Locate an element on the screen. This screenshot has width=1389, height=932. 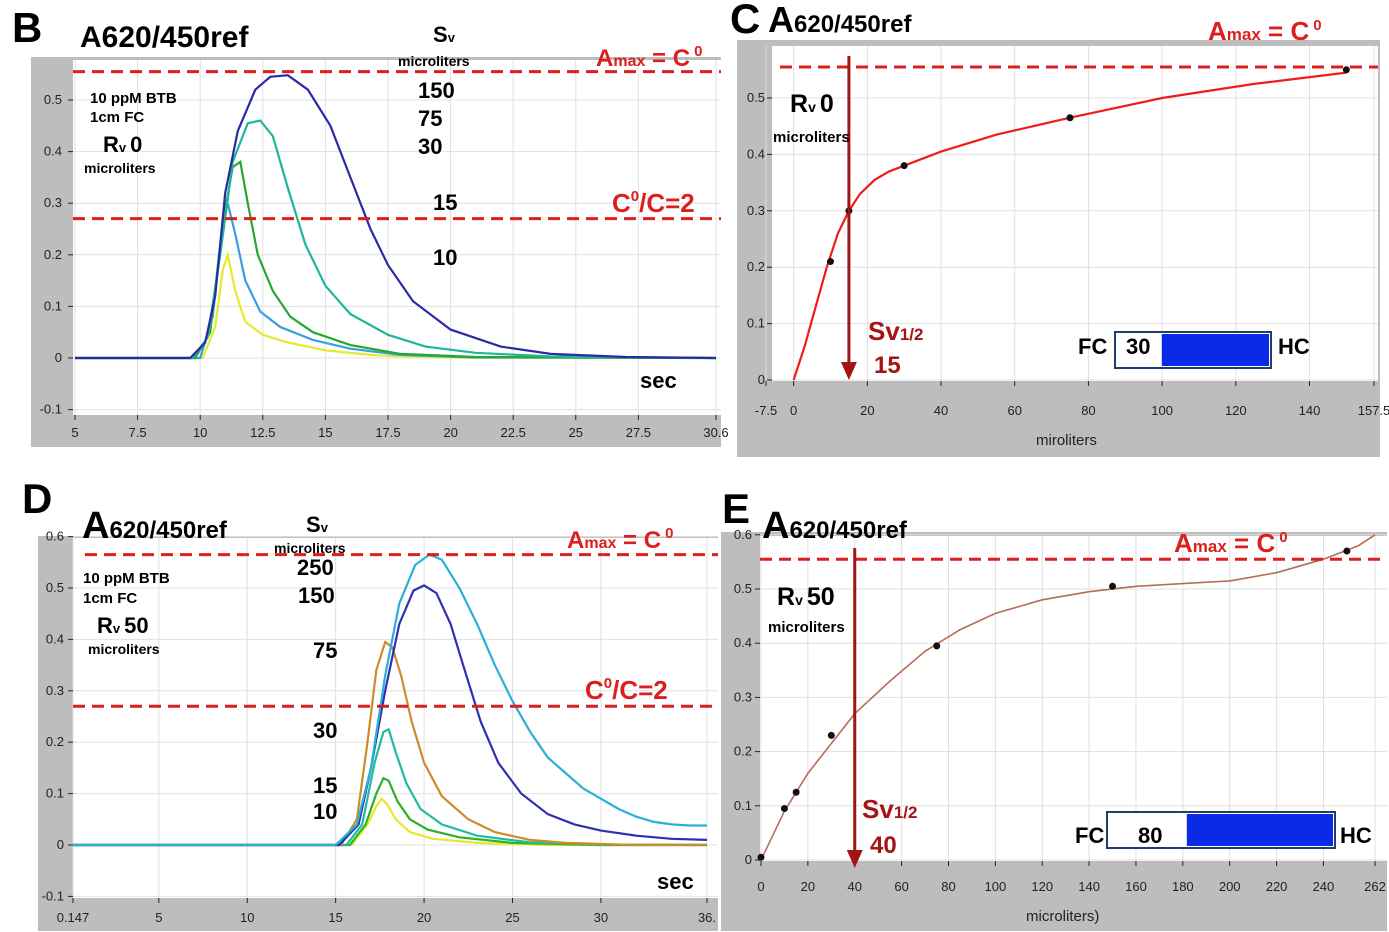
x-tick-label: 17.5 is located at coordinates (387, 432).